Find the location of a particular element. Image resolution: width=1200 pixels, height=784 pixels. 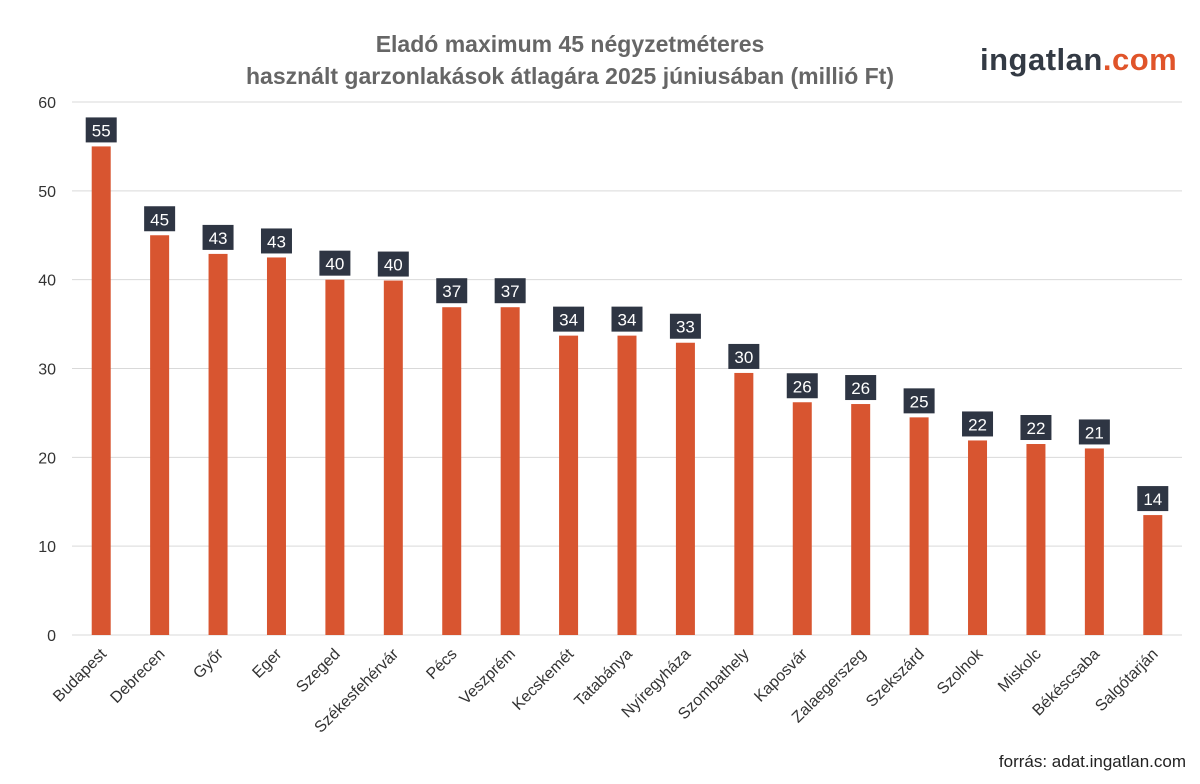

y-tick-label: 40 is located at coordinates (47, 281).